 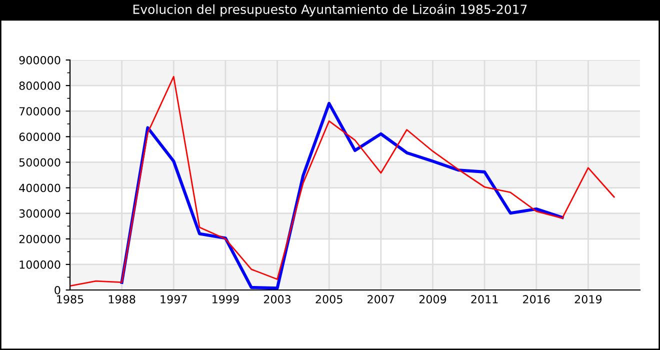 I want to click on x-tick-label: 2011, so click(x=484, y=299).